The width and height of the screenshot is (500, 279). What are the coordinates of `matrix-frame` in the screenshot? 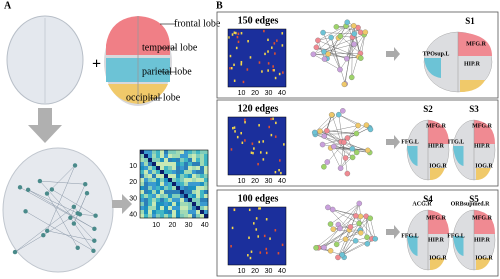 It's located at (257, 236).